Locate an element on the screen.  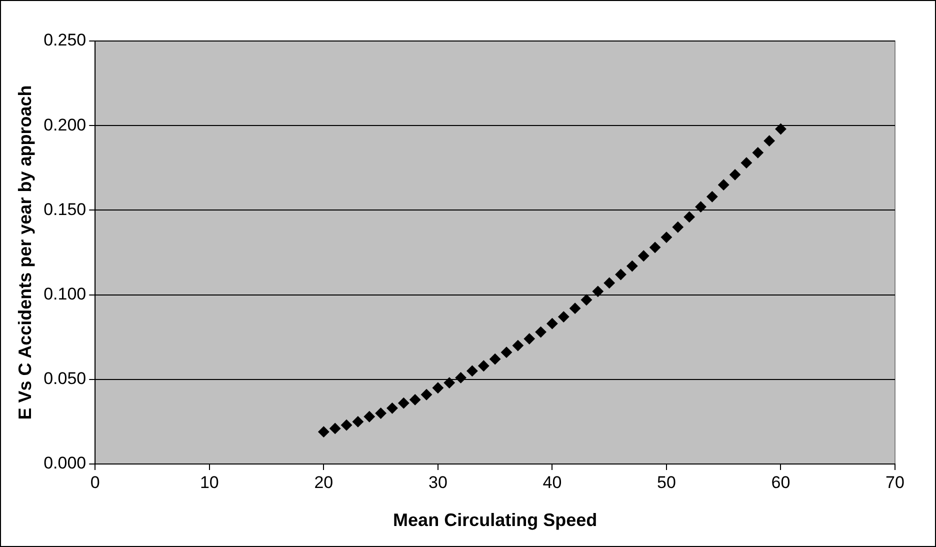
x-axis-title: Mean Circulating Speed is located at coordinates (495, 520).